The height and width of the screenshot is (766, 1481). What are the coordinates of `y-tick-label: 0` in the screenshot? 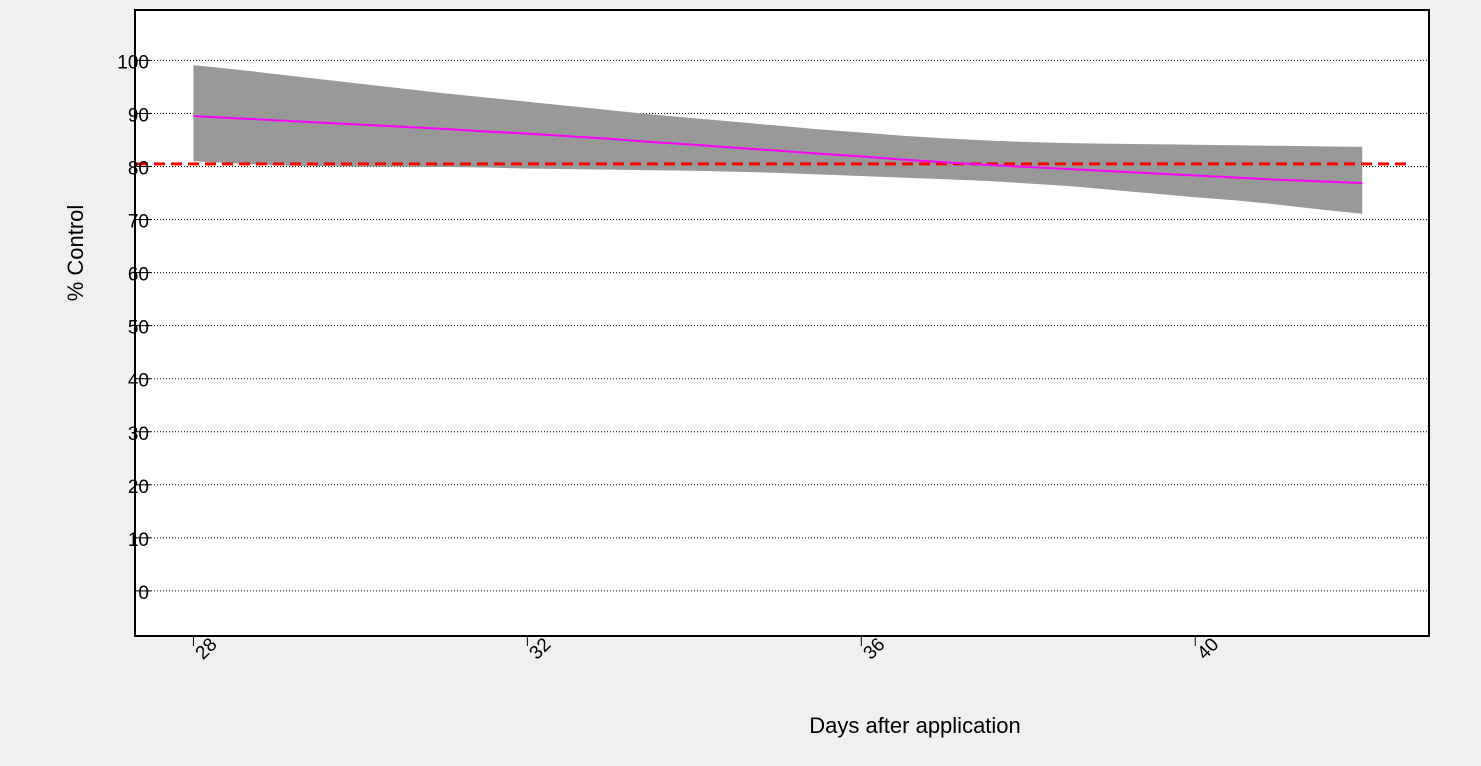 It's located at (143, 593).